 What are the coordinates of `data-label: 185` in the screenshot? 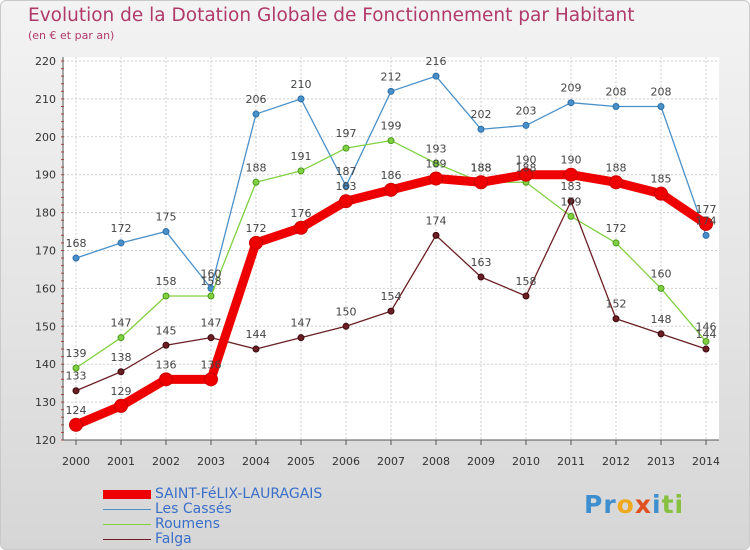 It's located at (661, 179).